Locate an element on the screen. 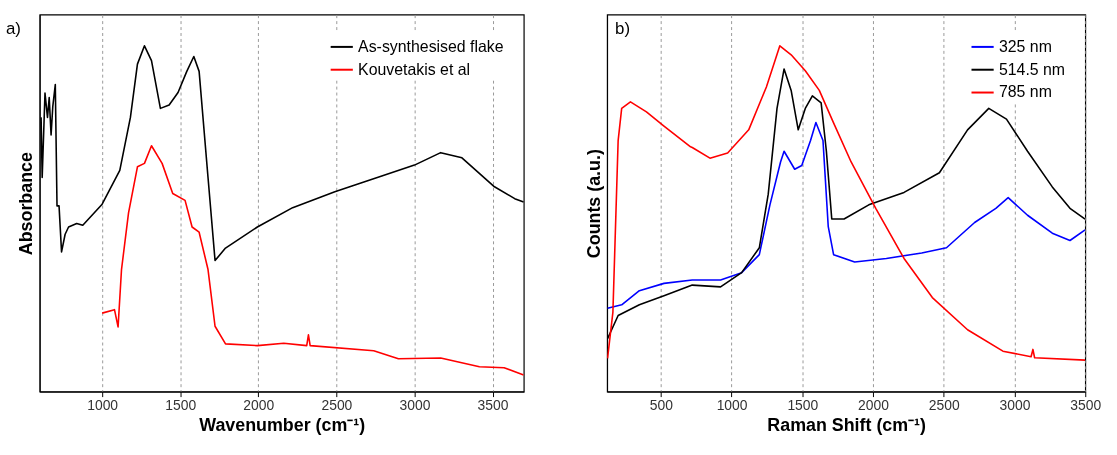 Image resolution: width=1117 pixels, height=455 pixels. x-axis-title: Raman Shift (cm⁻¹) is located at coordinates (847, 424).